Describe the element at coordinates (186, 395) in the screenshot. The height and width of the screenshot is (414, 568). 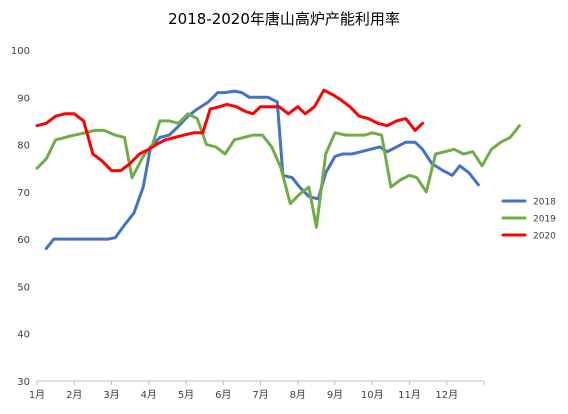
I see `x-tick-label: 5月` at that location.